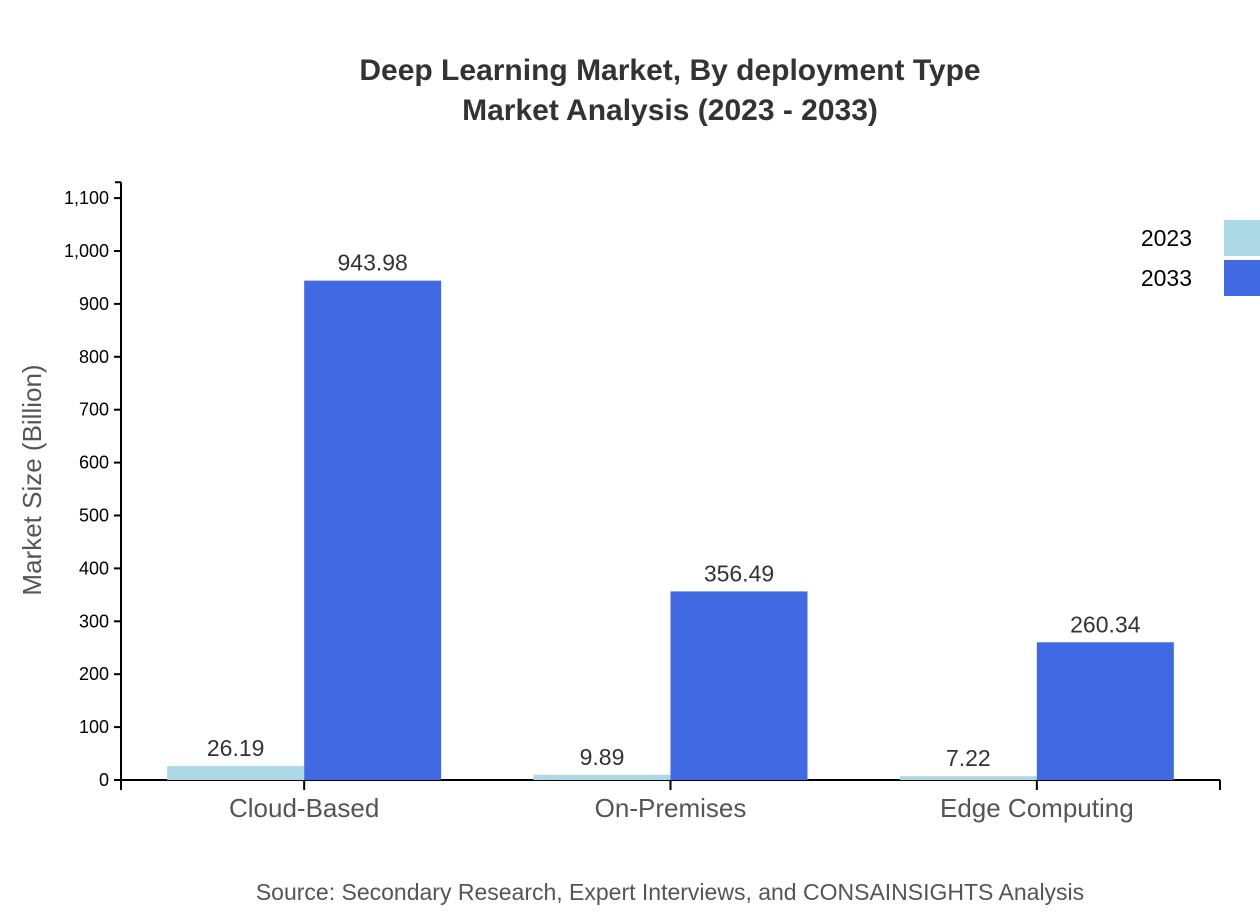 The width and height of the screenshot is (1260, 920). I want to click on y-tick-label: 200, so click(94, 674).